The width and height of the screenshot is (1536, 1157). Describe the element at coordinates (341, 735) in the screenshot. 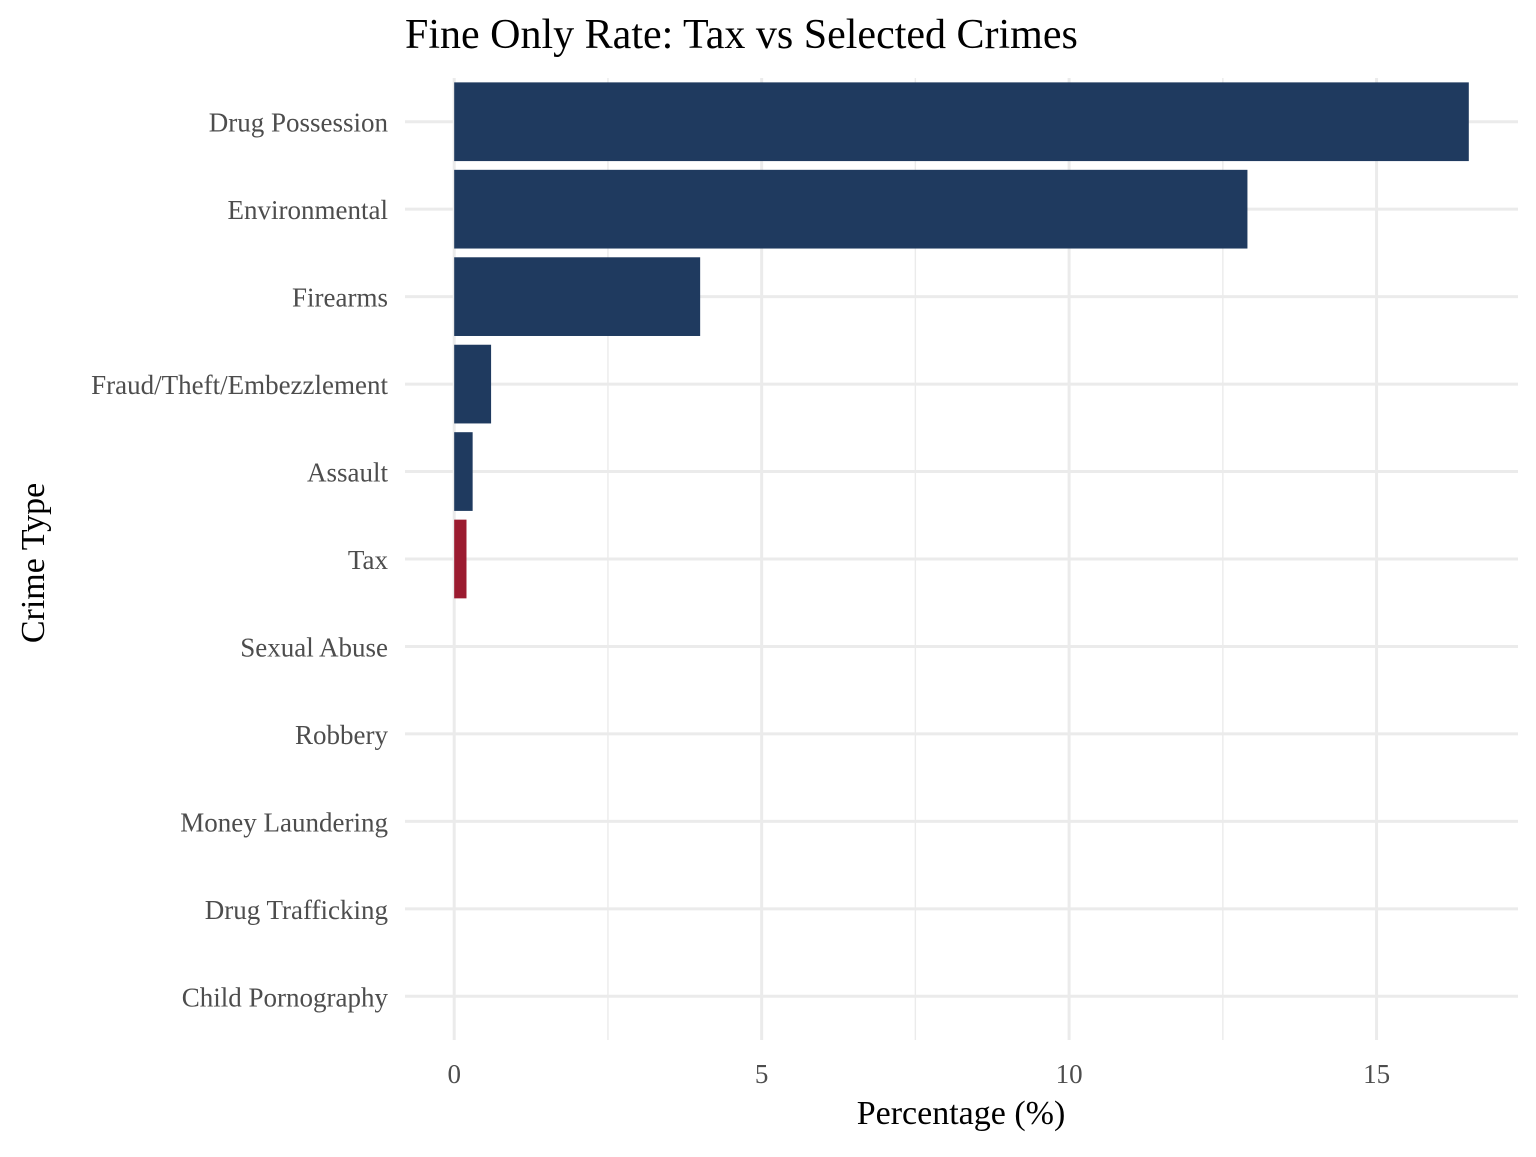

I see `y-tick-label: Robbery` at that location.